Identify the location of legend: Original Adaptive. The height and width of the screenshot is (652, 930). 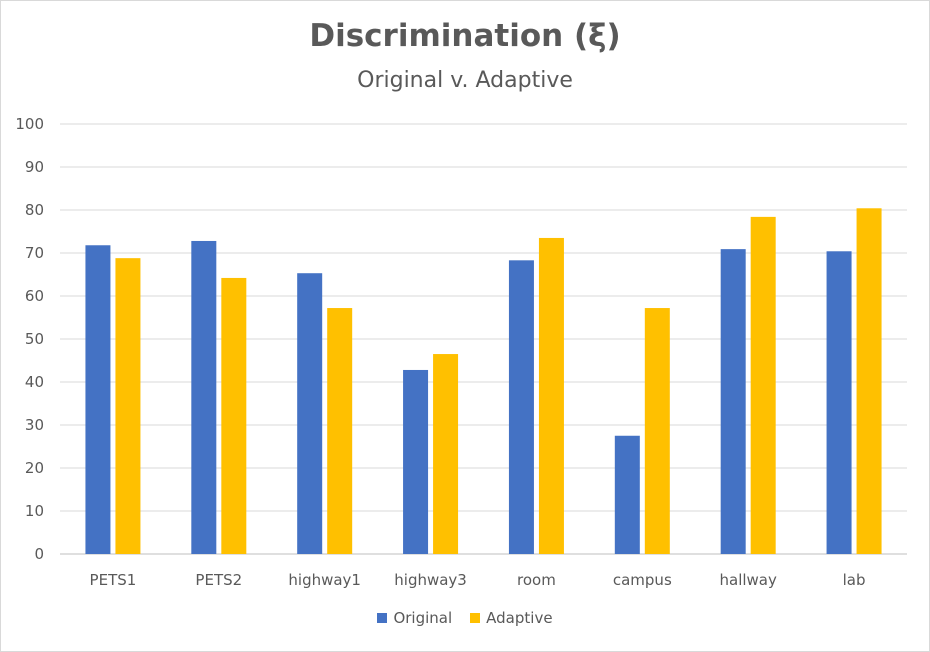
(465, 618).